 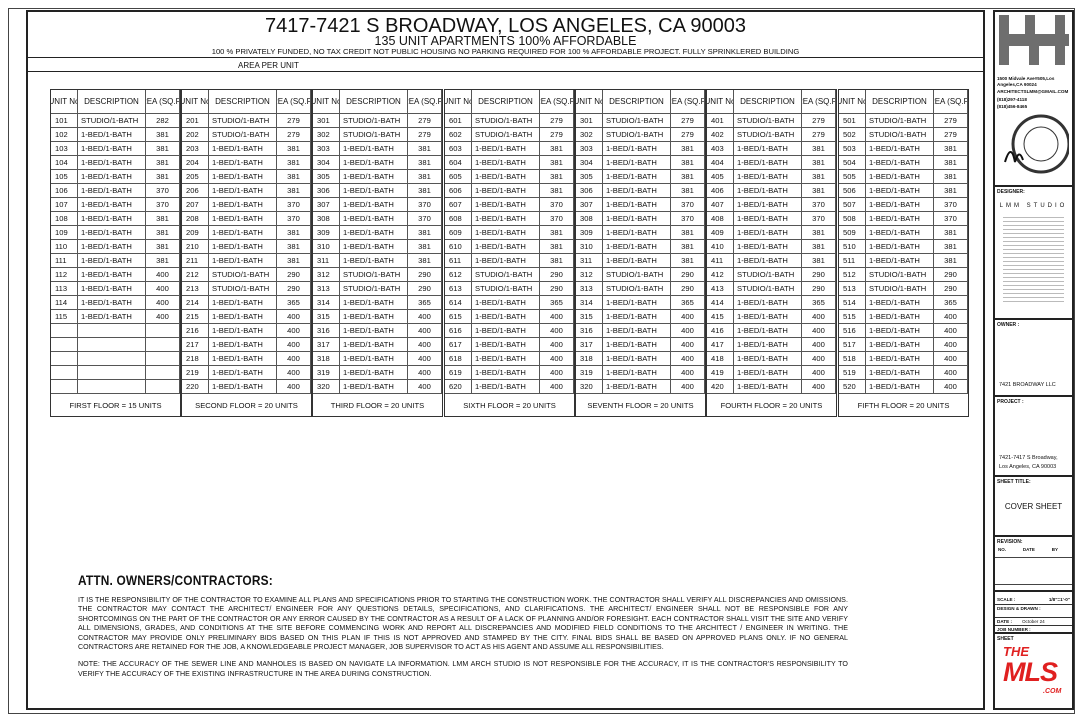 I want to click on unit-number: 412, so click(x=720, y=275).